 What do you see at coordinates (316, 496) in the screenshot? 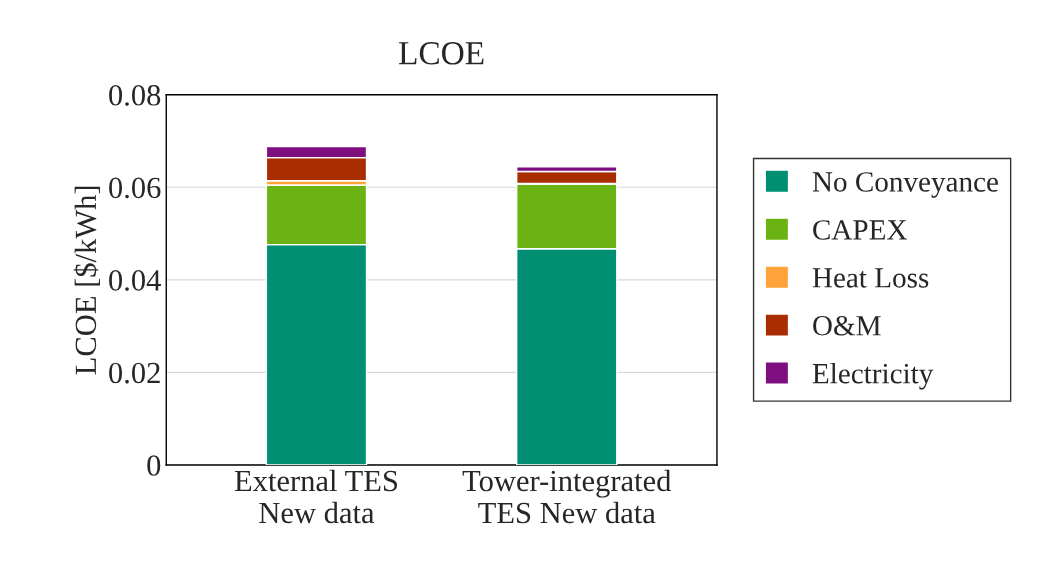
I see `x-tick-label: External TES New data` at bounding box center [316, 496].